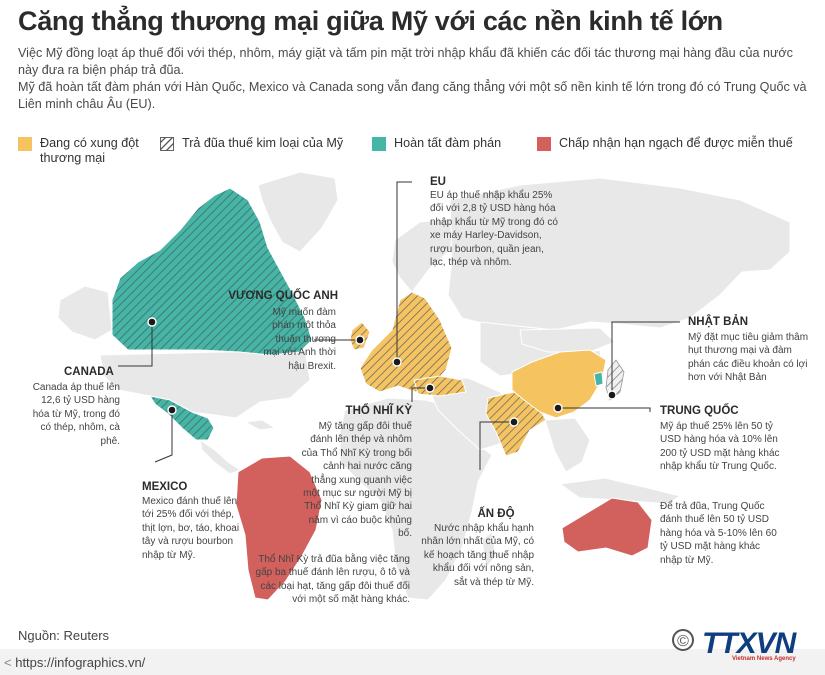  I want to click on uk-heading: VƯƠNG QUỐC ANH, so click(283, 296).